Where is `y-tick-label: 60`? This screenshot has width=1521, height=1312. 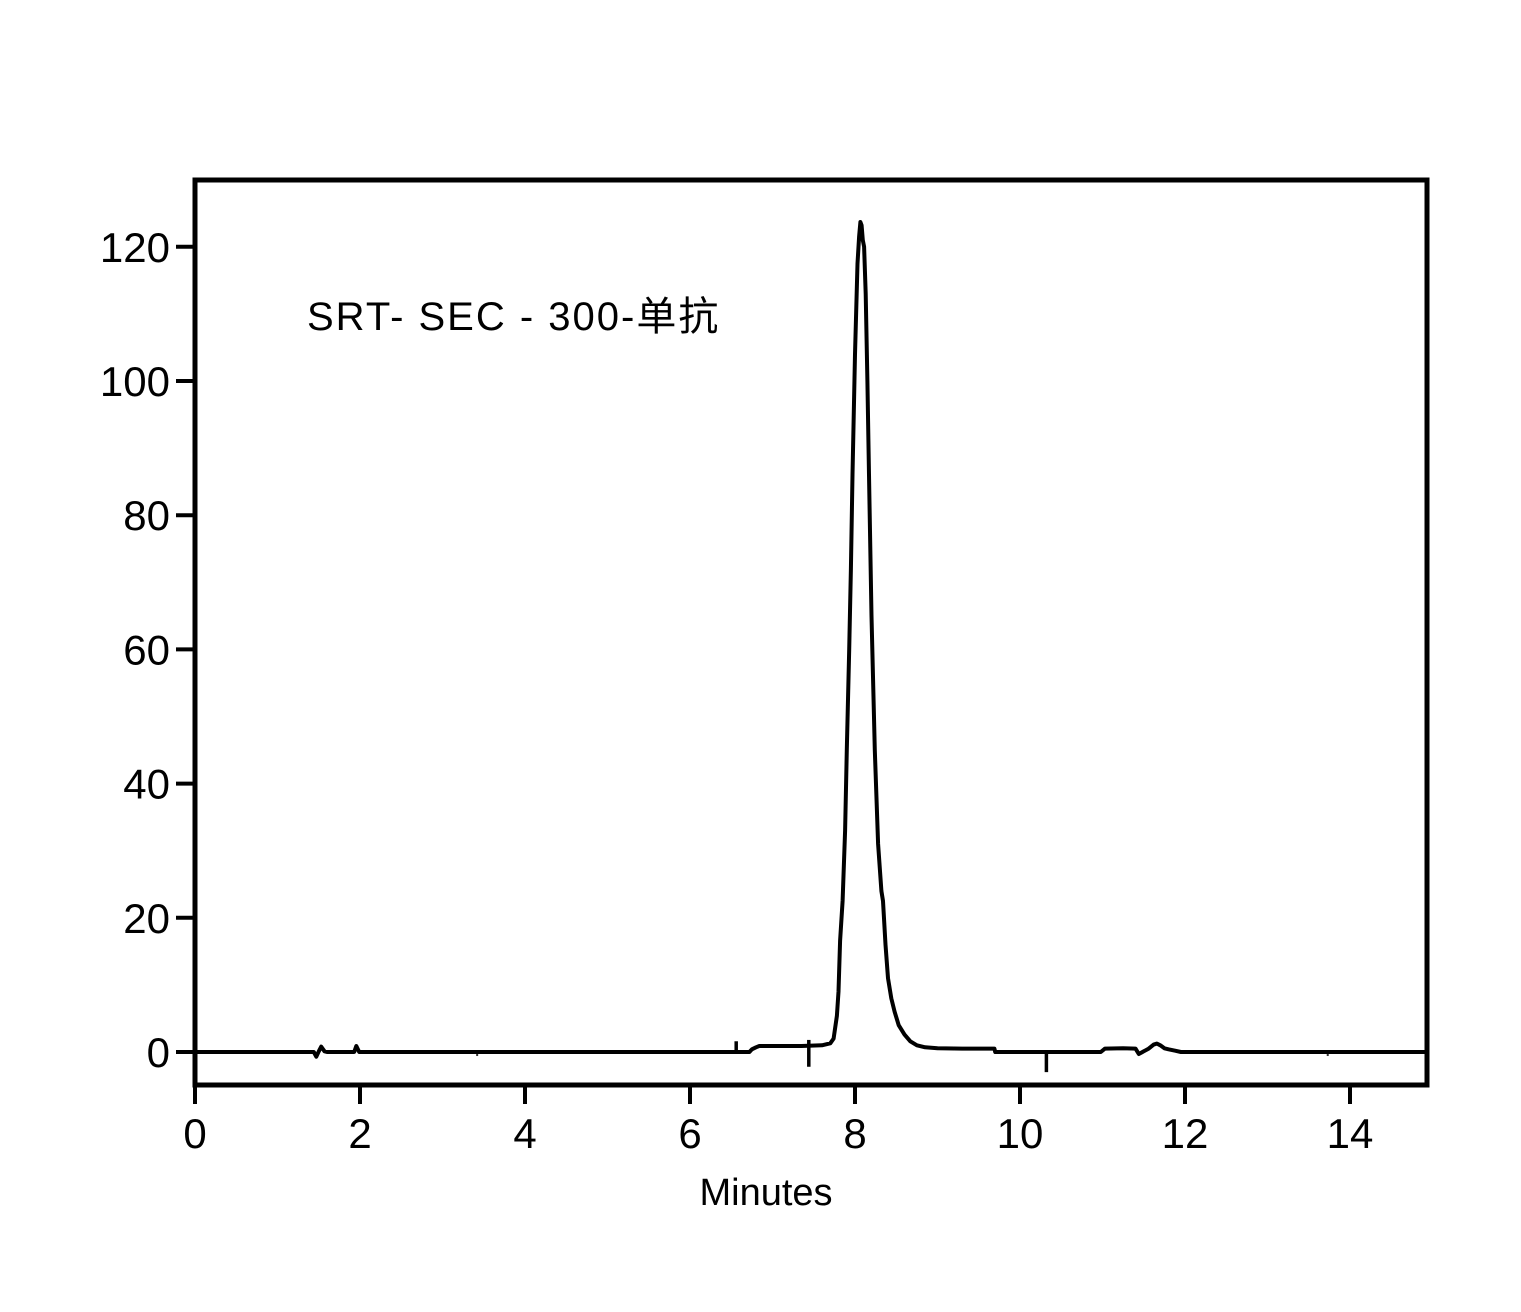
y-tick-label: 60 is located at coordinates (146, 649).